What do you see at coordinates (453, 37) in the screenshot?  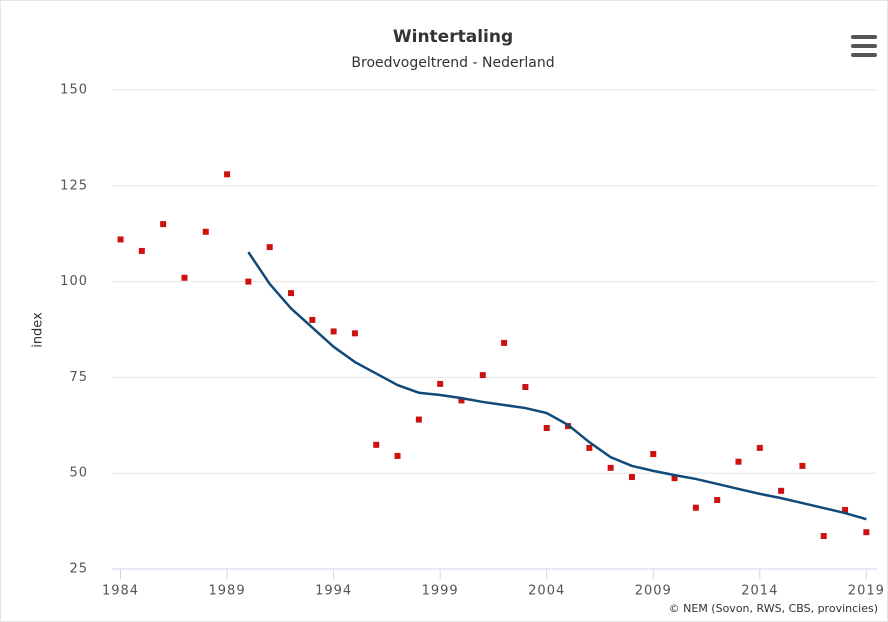 I see `chart-title: Wintertaling` at bounding box center [453, 37].